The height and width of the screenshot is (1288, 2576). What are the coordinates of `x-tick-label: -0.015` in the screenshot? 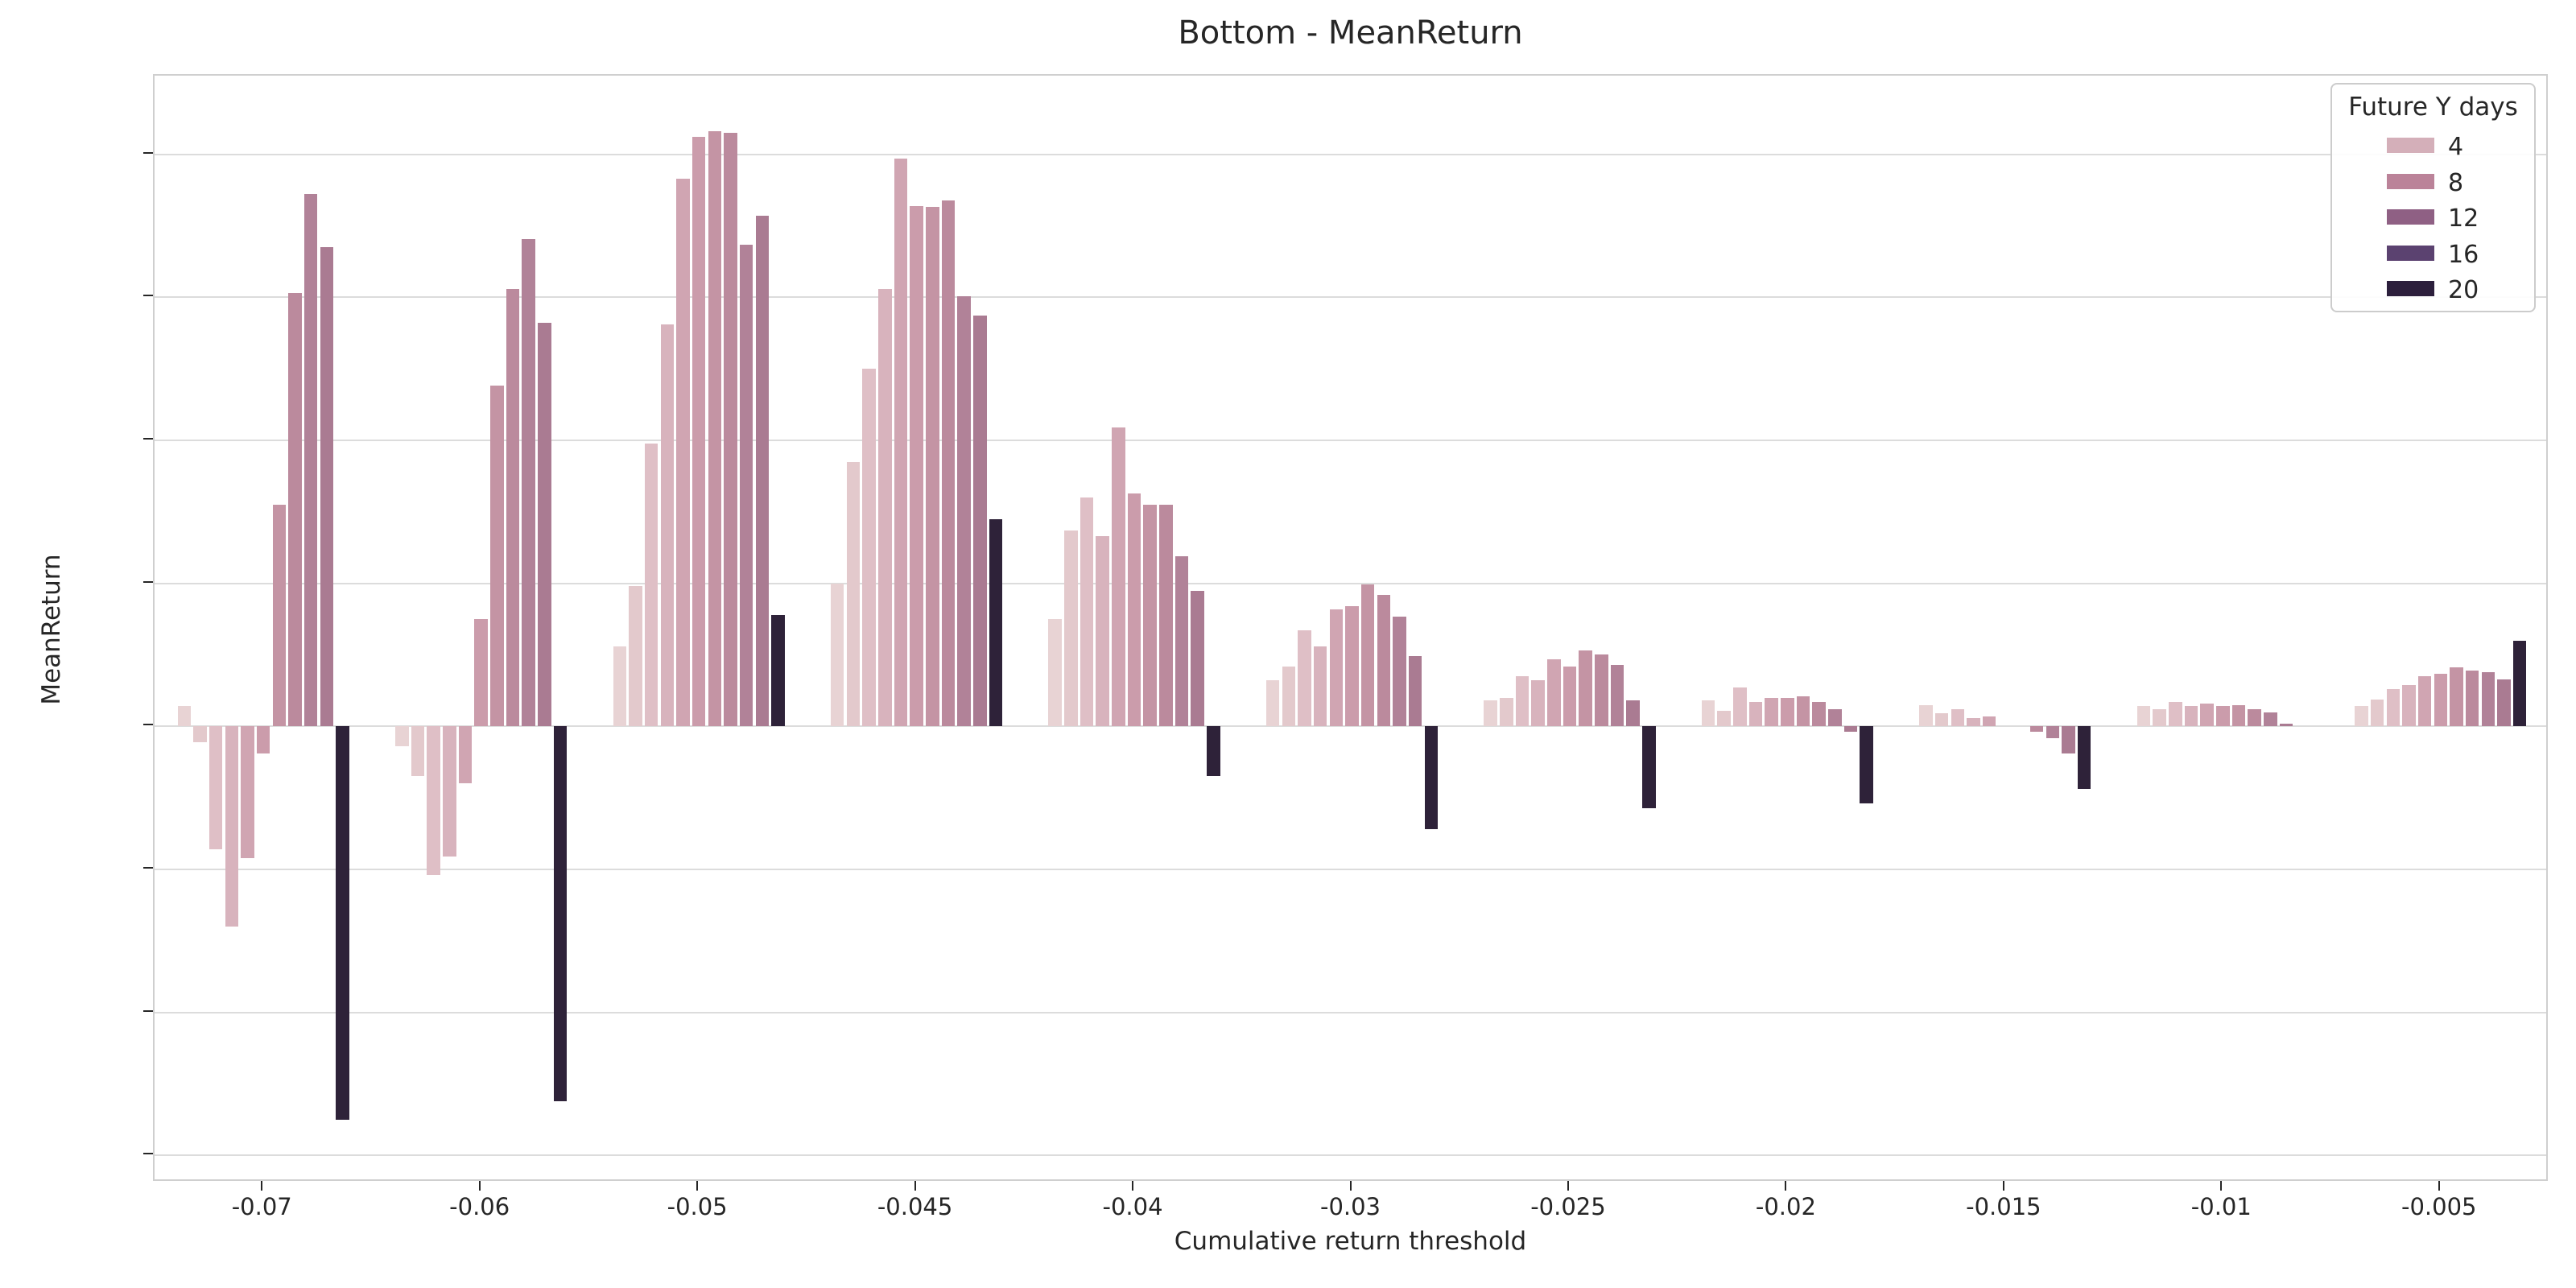 It's located at (2003, 1206).